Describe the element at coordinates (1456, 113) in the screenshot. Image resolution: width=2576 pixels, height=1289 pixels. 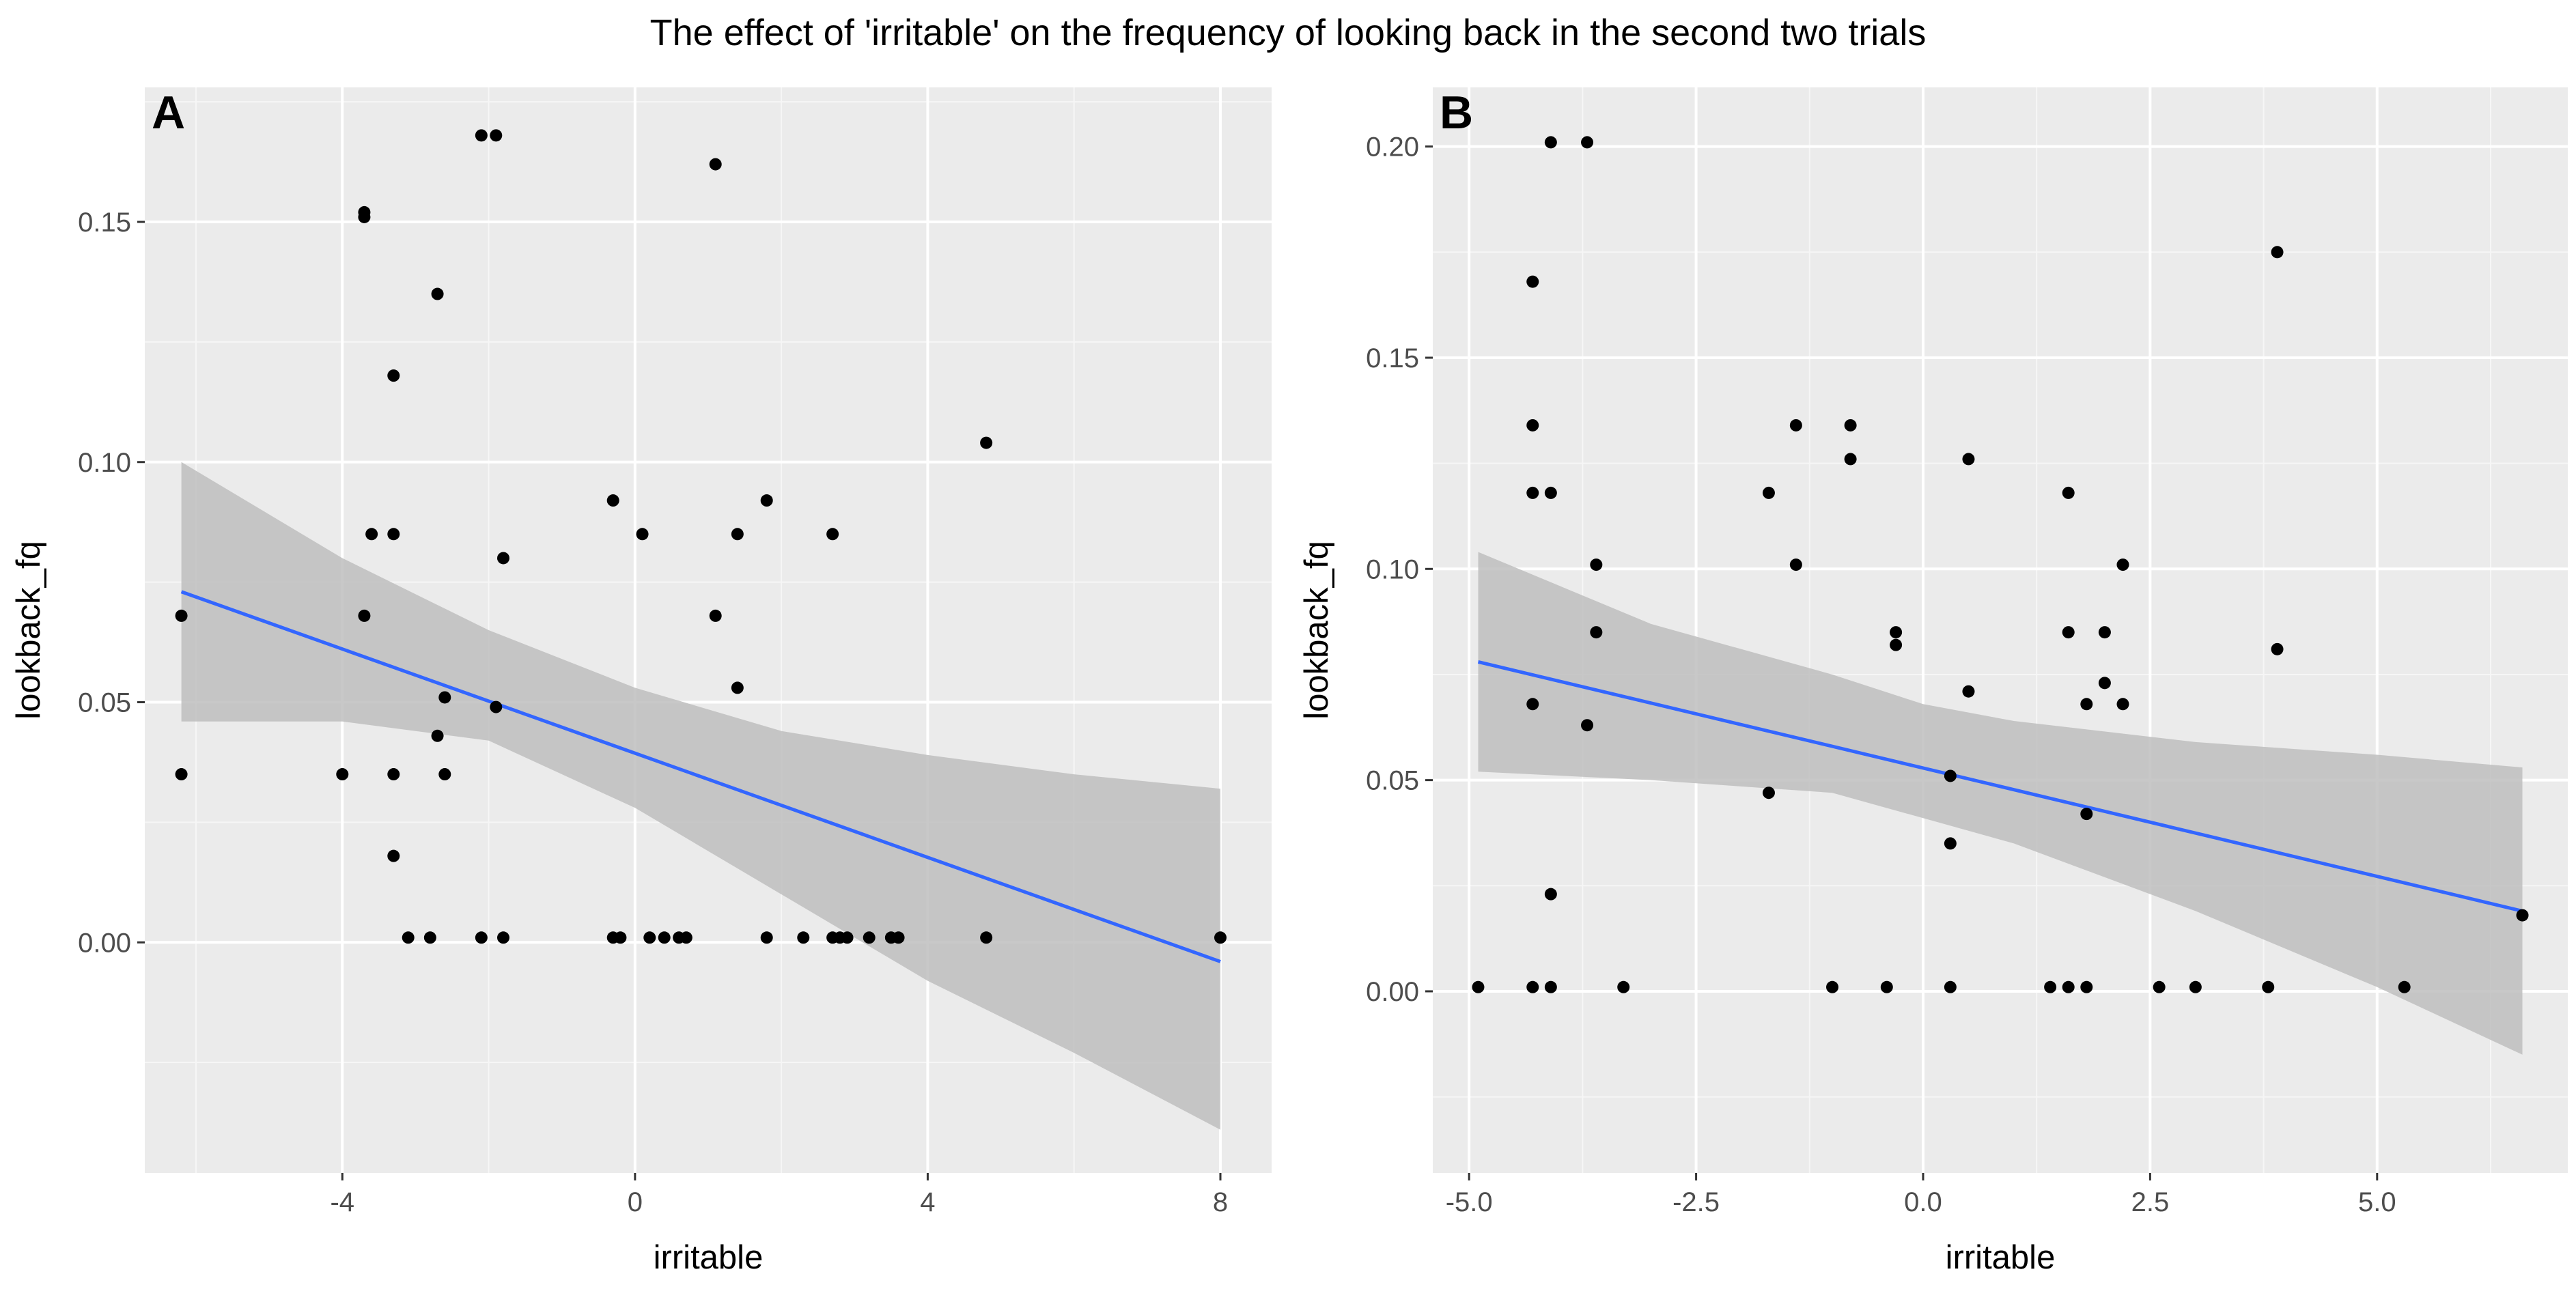
I see `panel-b-tag: B` at that location.